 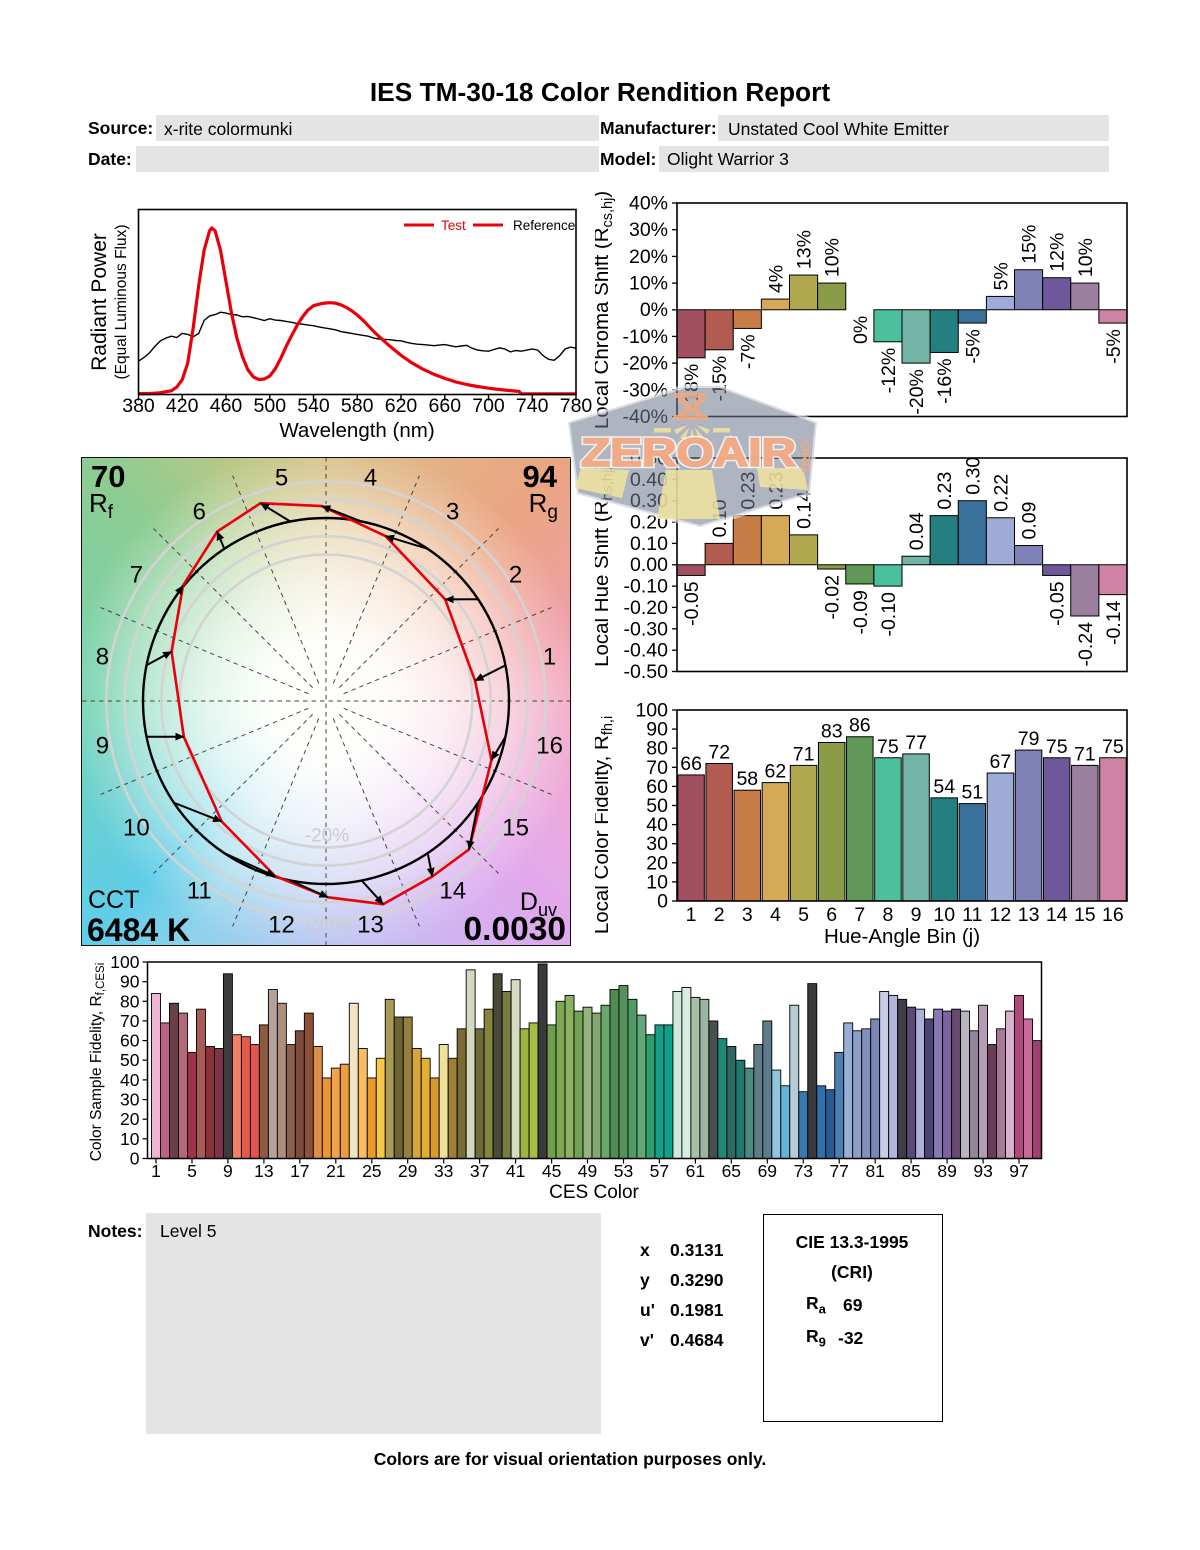 I want to click on svg-text: 380, so click(x=138, y=406).